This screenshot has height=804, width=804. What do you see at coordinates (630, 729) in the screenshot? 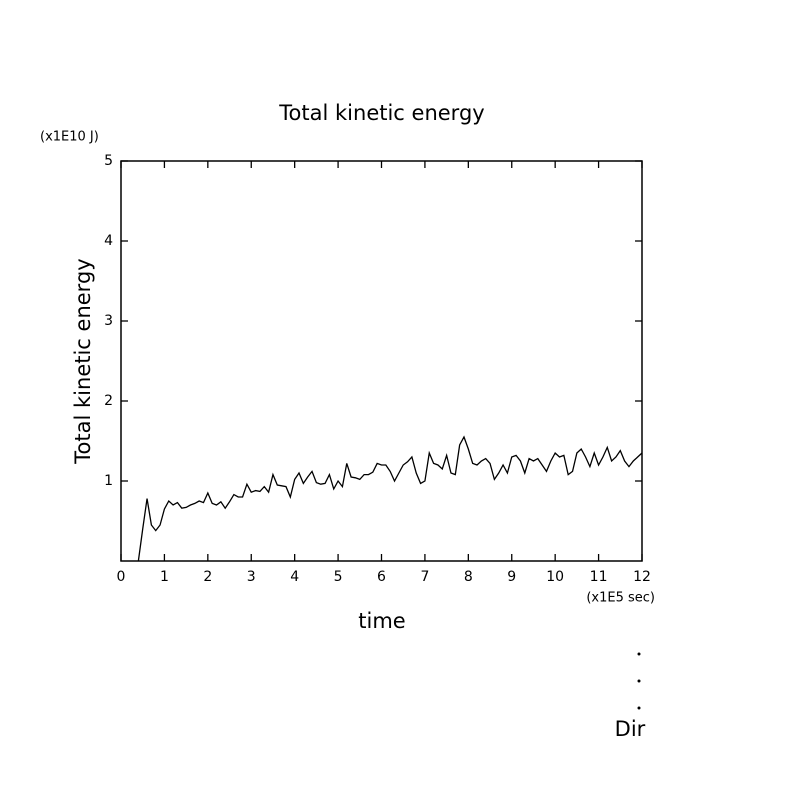
I see `annotation: Dir` at bounding box center [630, 729].